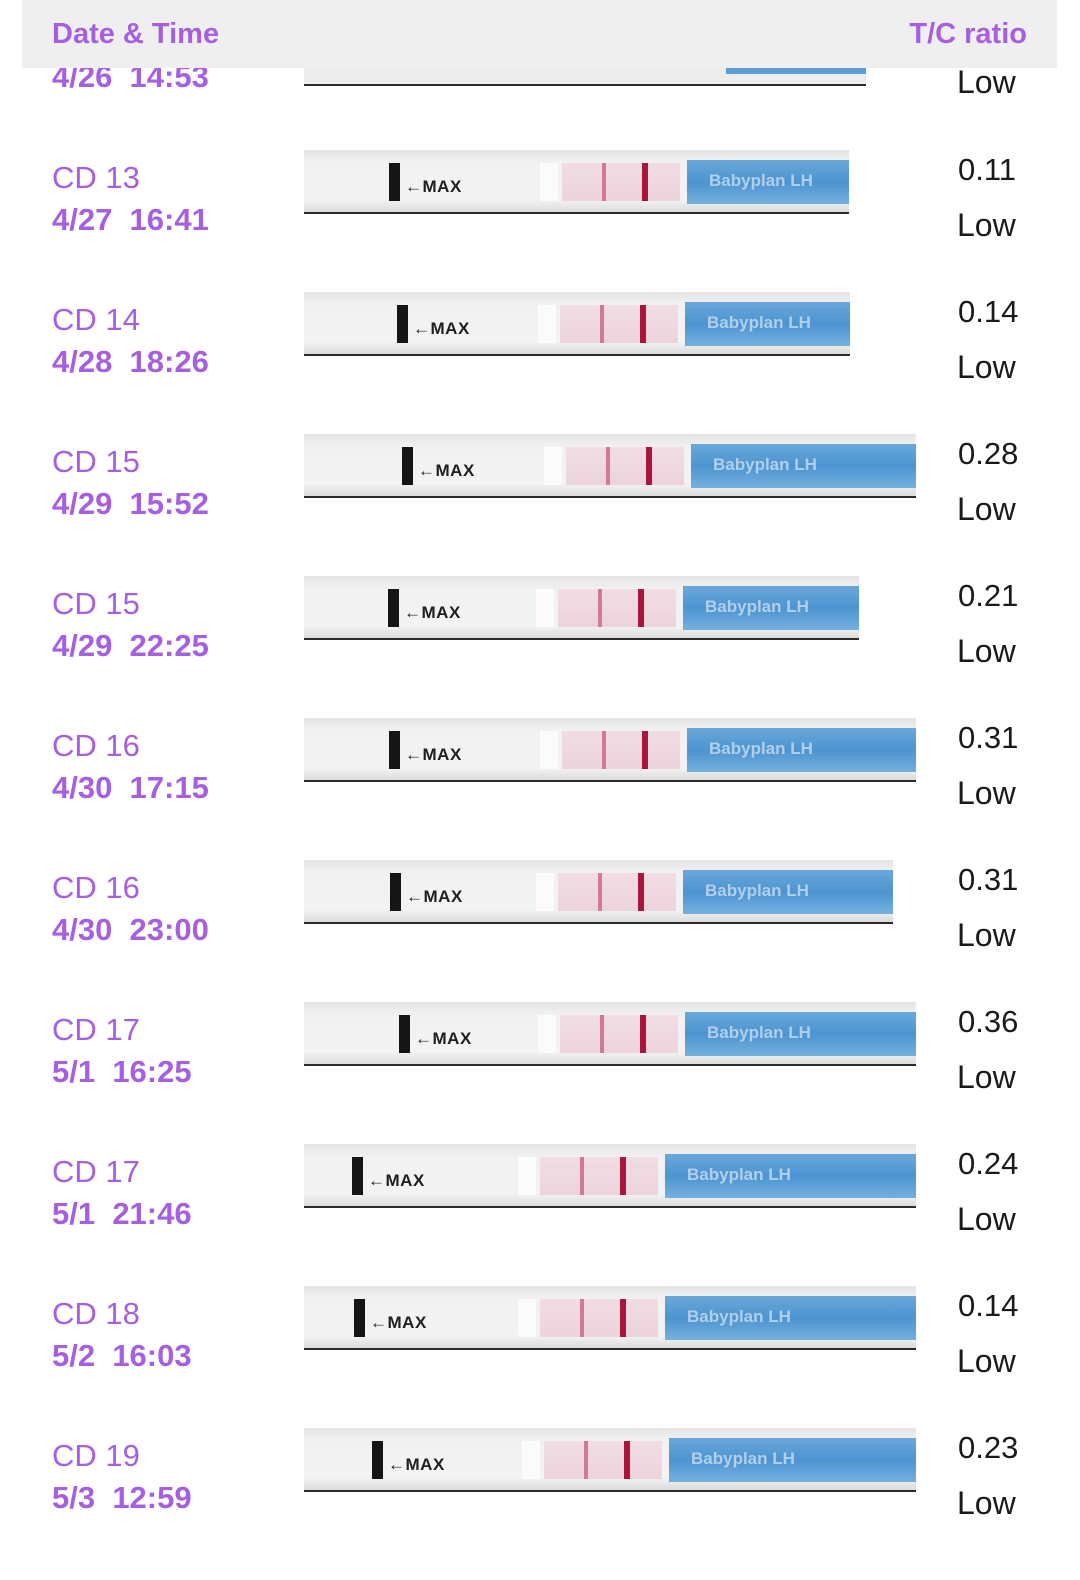  Describe the element at coordinates (96, 319) in the screenshot. I see `cycle-day-label: CD 14` at that location.